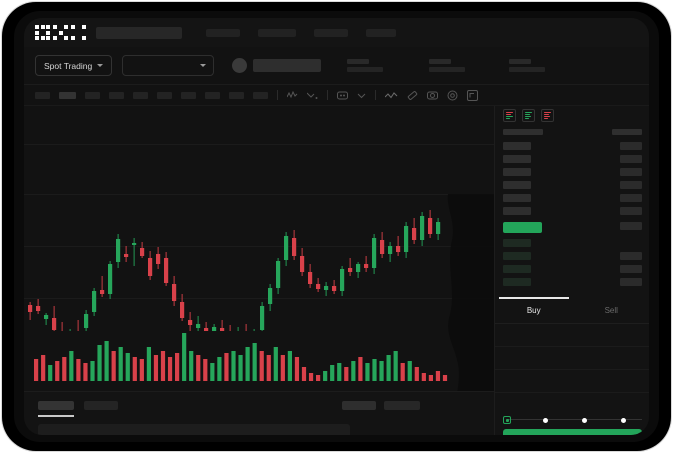 The image size is (673, 453). Describe the element at coordinates (509, 115) in the screenshot. I see `orderbook-both-icon` at that location.